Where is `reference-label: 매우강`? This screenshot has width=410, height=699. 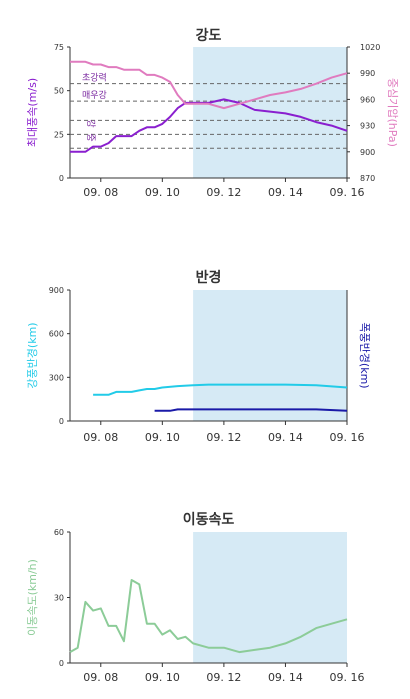 reference-label: 매우강 is located at coordinates (94, 95).